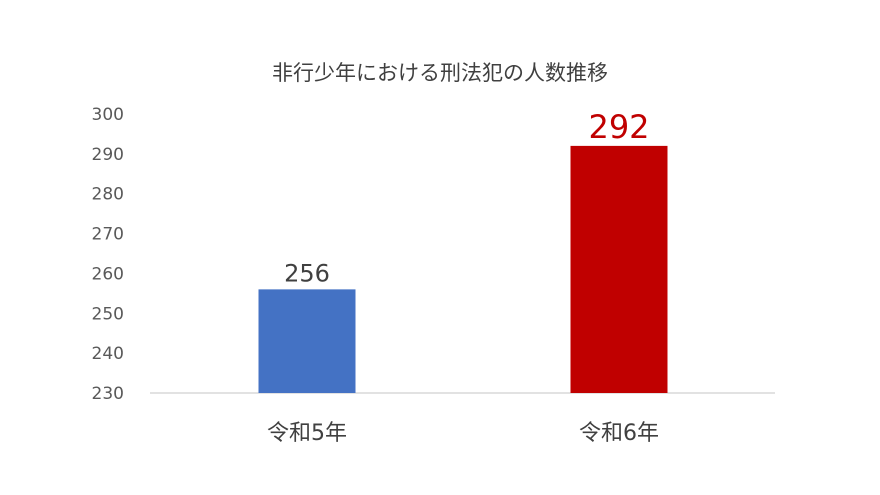  I want to click on x-tick-label: 令和6年, so click(619, 433).